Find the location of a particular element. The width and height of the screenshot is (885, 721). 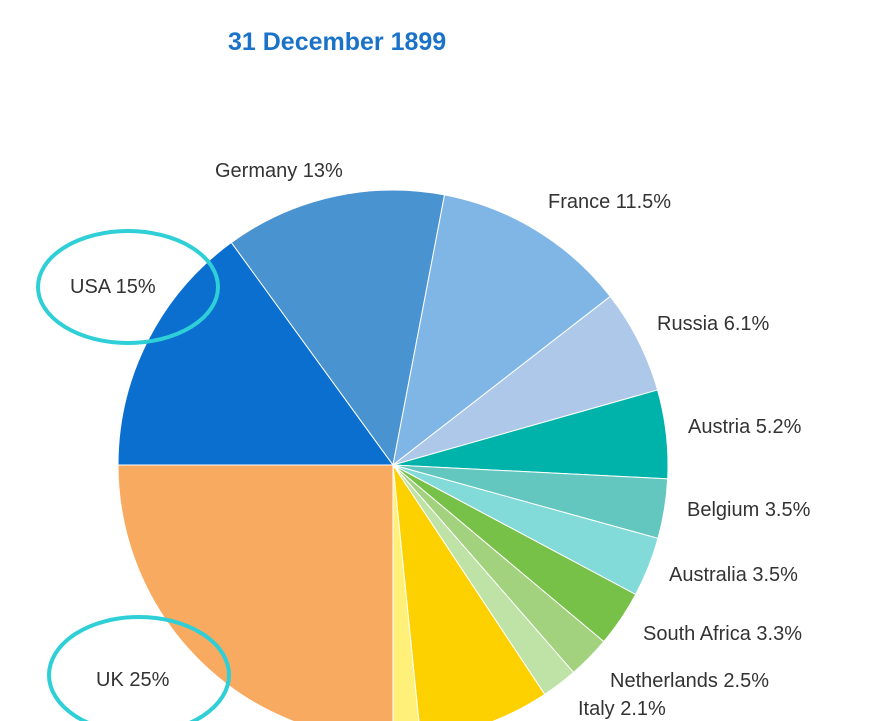

highlight-ring-usa is located at coordinates (128, 287).